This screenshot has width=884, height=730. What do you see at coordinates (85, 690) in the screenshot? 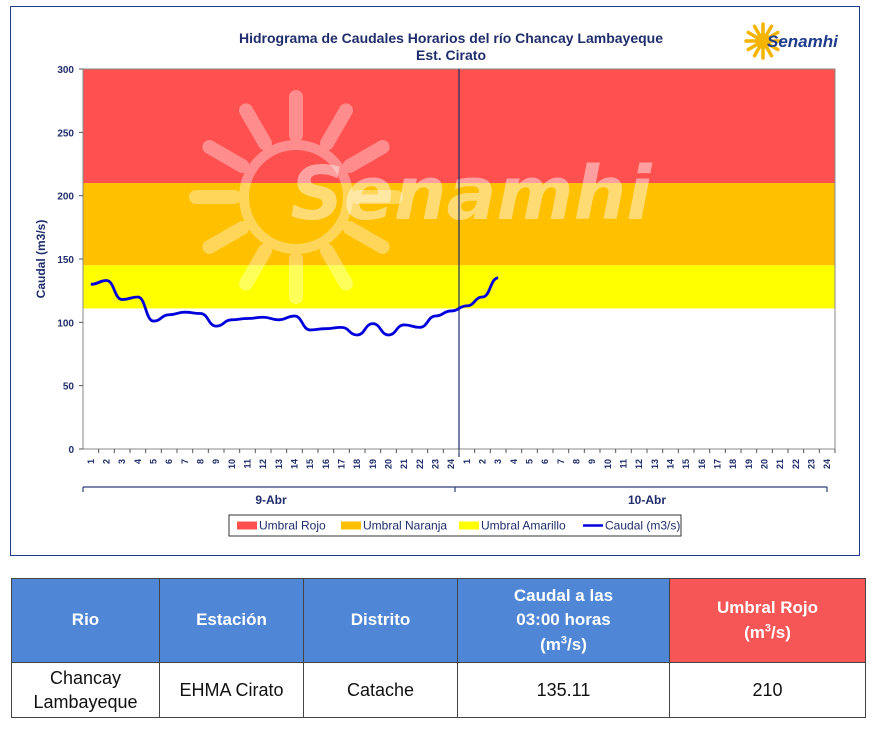
I see `cell-rio: Chancay Lambayeque` at bounding box center [85, 690].